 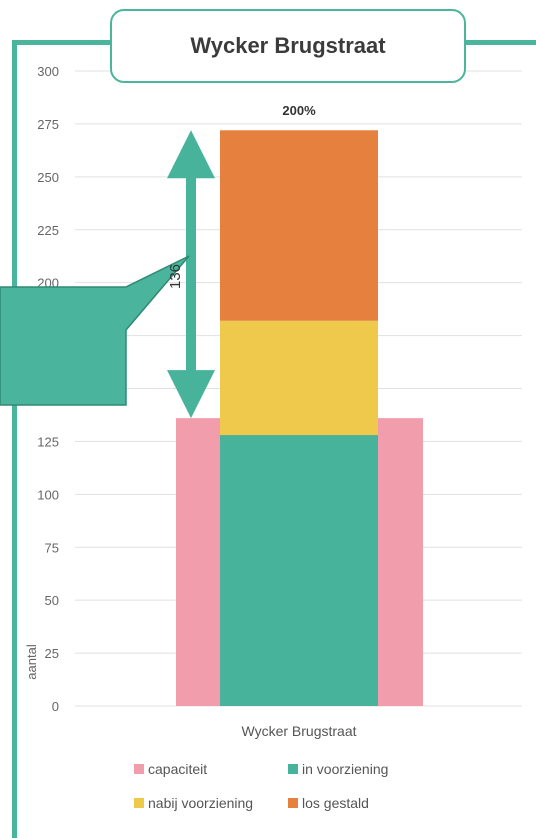 What do you see at coordinates (299, 570) in the screenshot?
I see `bar-in-voorziening` at bounding box center [299, 570].